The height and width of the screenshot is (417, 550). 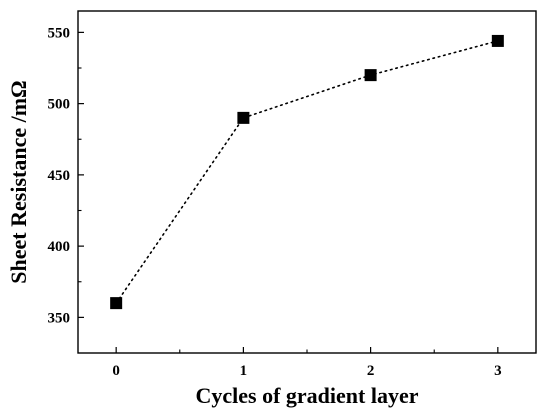 What do you see at coordinates (59, 318) in the screenshot?
I see `y-tick-label: 350` at bounding box center [59, 318].